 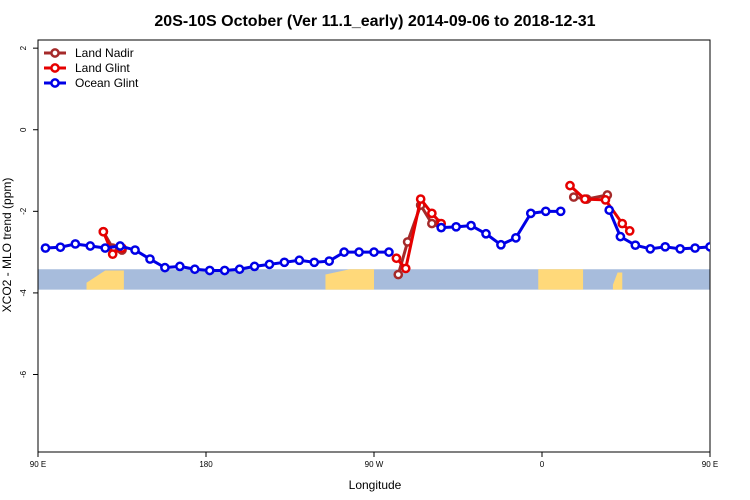 What do you see at coordinates (102, 68) in the screenshot?
I see `legend-label-land-glint: Land Glint` at bounding box center [102, 68].